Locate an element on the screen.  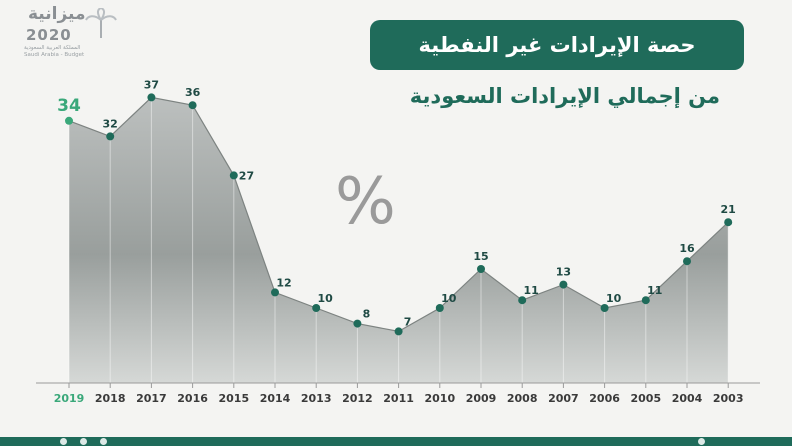
data-label: 21 is located at coordinates (728, 209).